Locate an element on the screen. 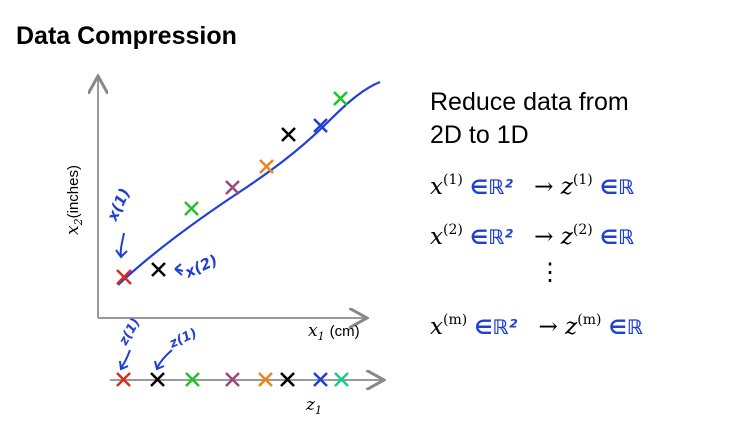 Image resolution: width=745 pixels, height=426 pixels. mapping-row-2: x(2) ∈ℝ² → z(2) ∈ℝ is located at coordinates (532, 236).